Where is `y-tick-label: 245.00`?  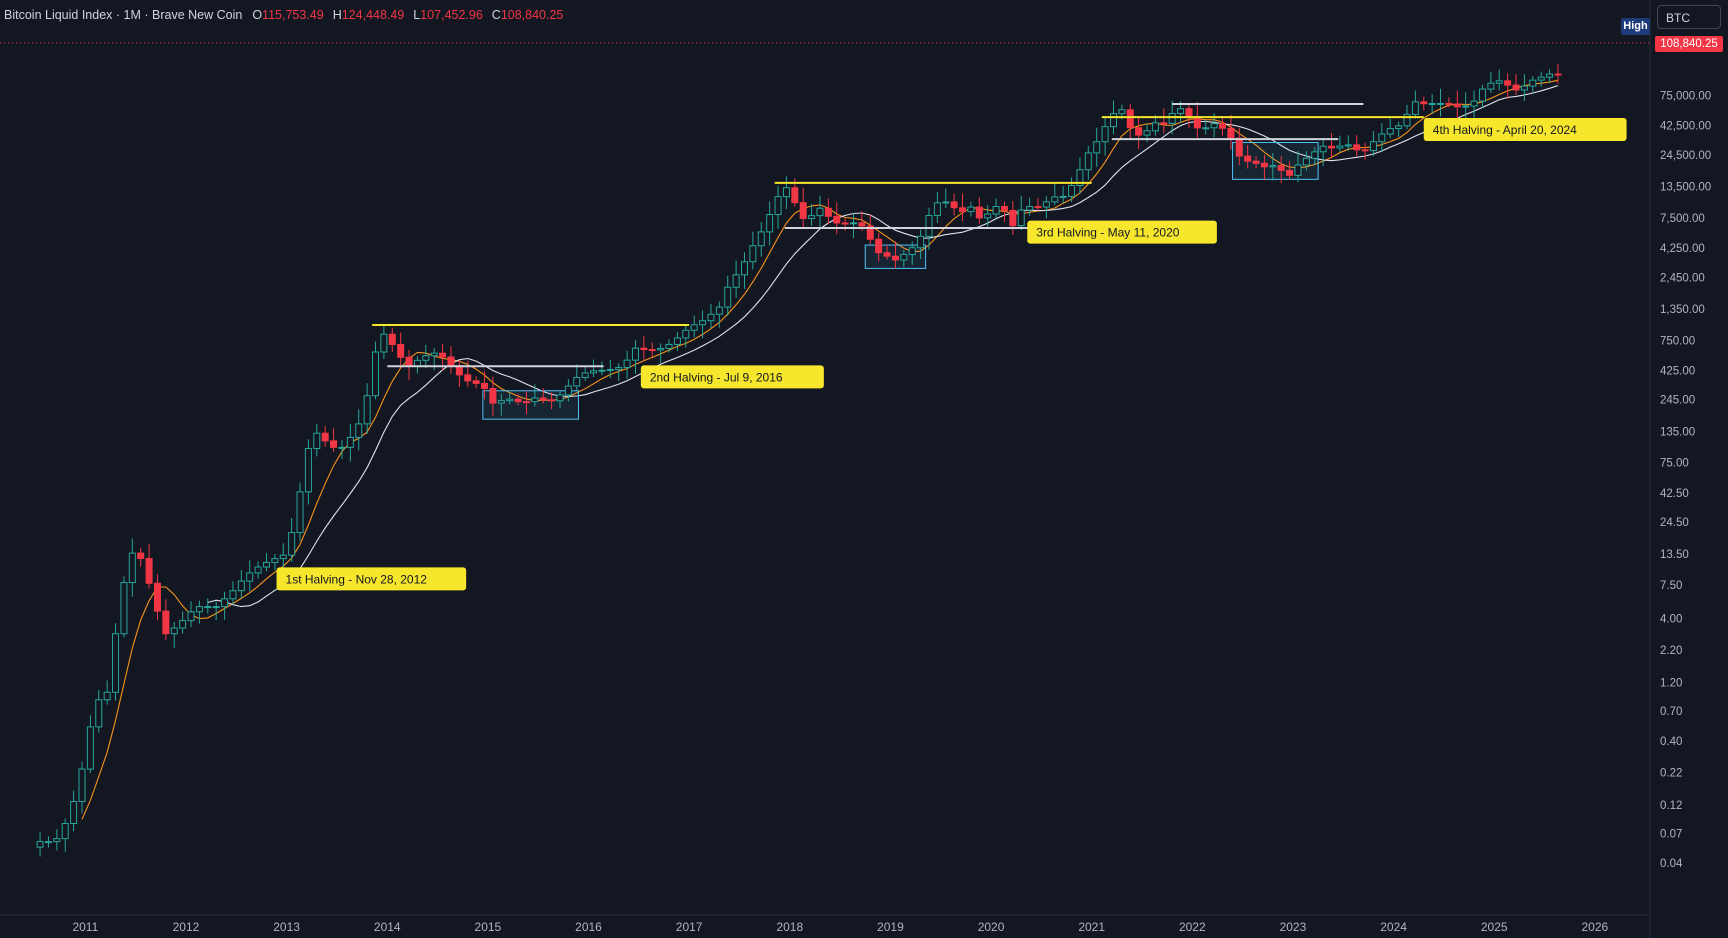 y-tick-label: 245.00 is located at coordinates (1677, 401).